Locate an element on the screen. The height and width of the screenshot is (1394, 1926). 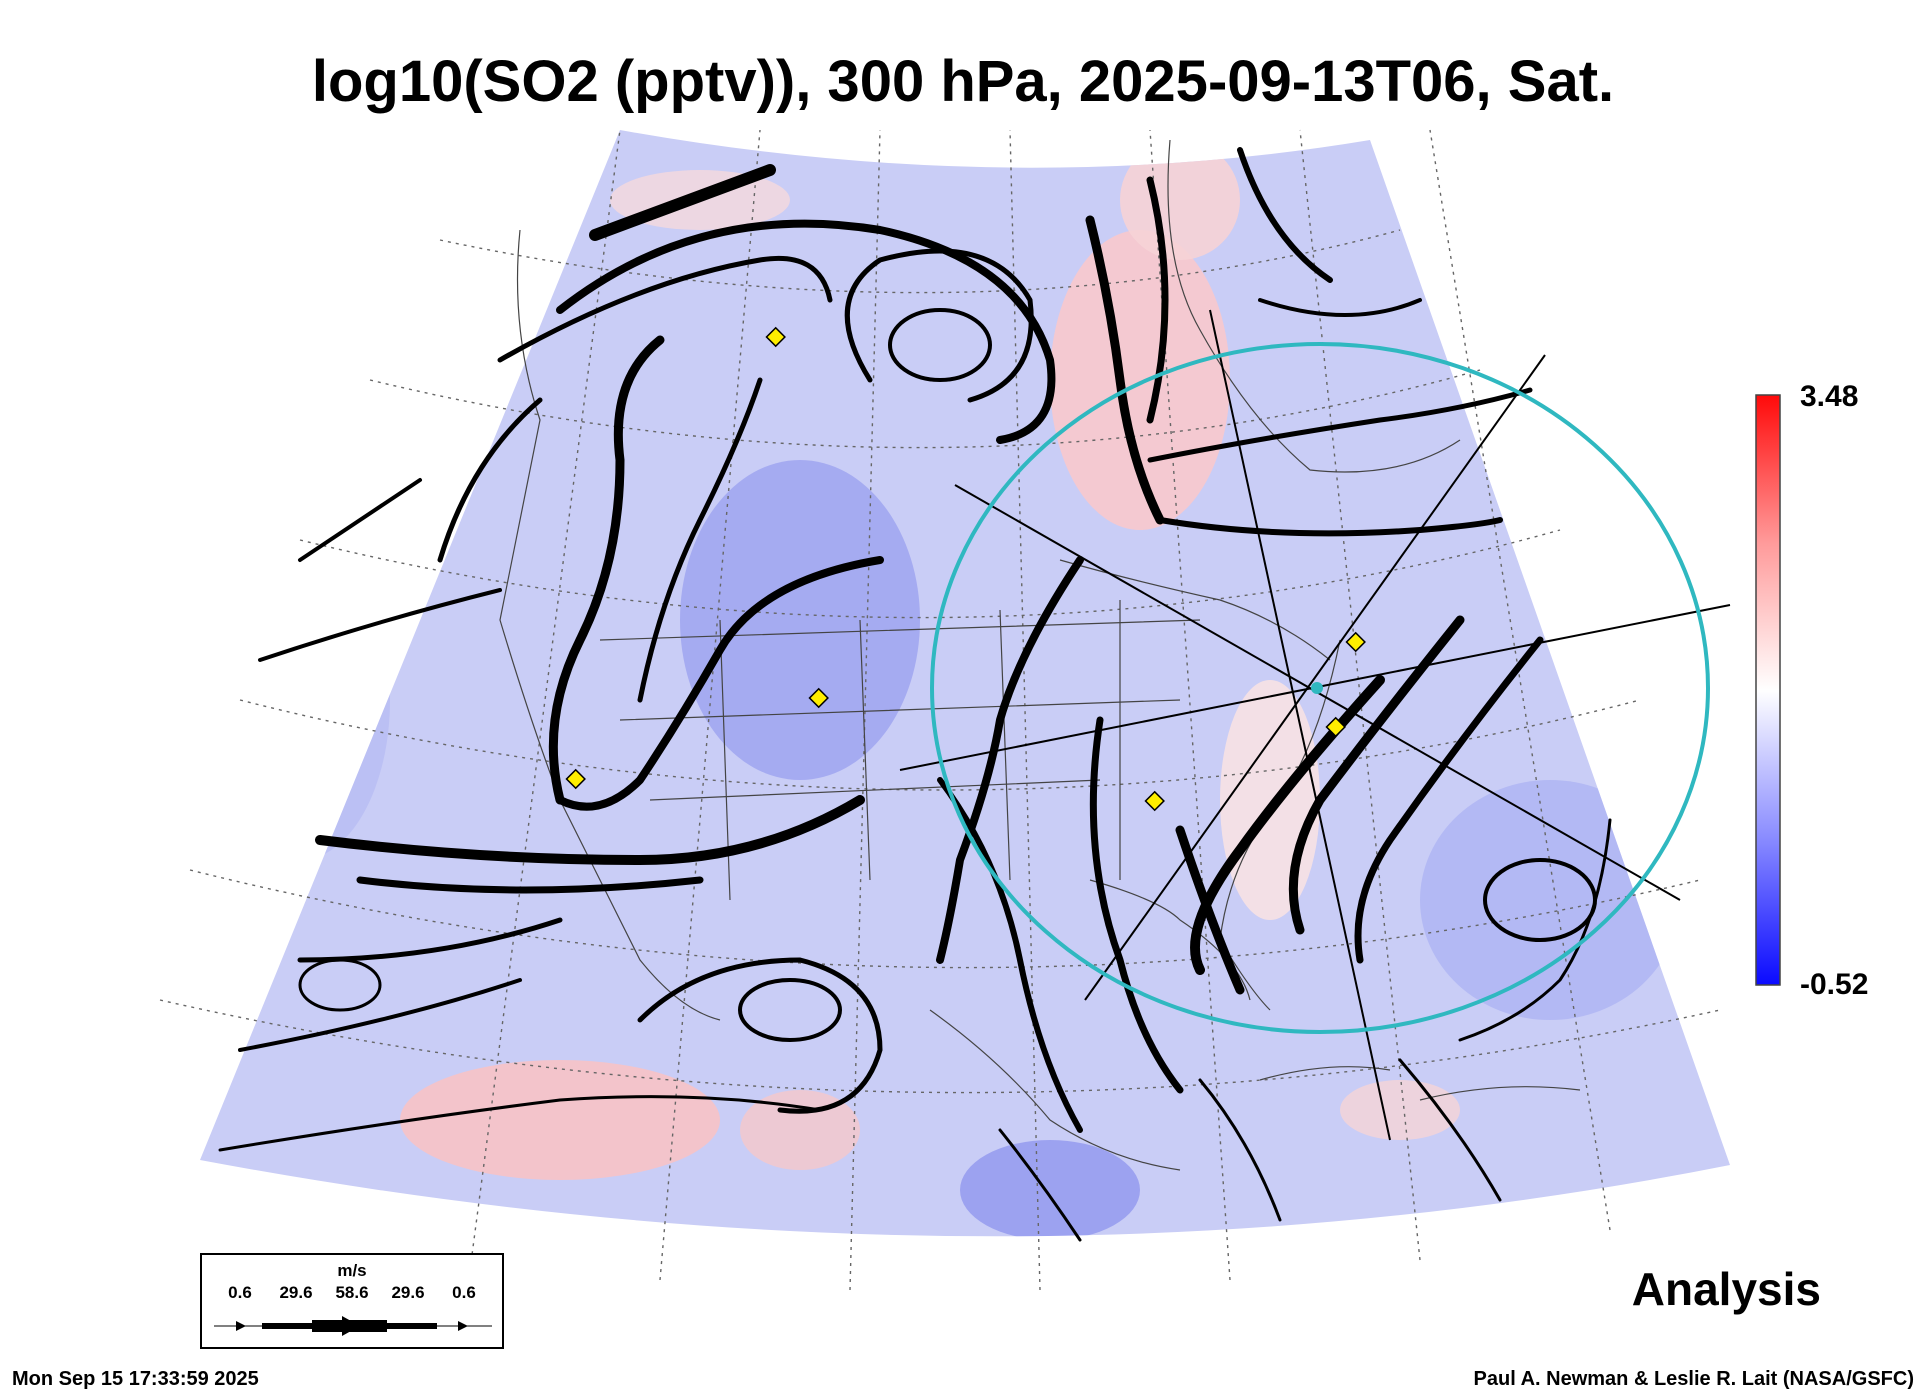
wind-legend-unit: m/s is located at coordinates (352, 1270).